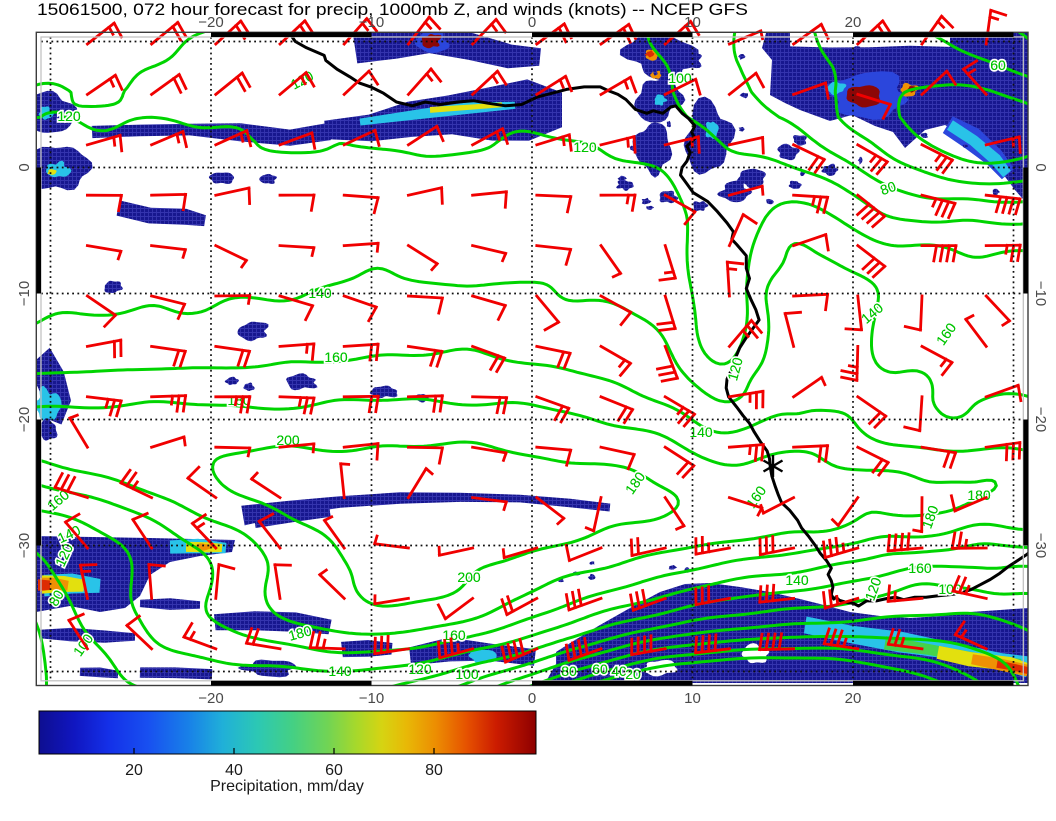 Image resolution: width=1056 pixels, height=821 pixels. I want to click on svg-text: Precipitation, mm/day, so click(287, 786).